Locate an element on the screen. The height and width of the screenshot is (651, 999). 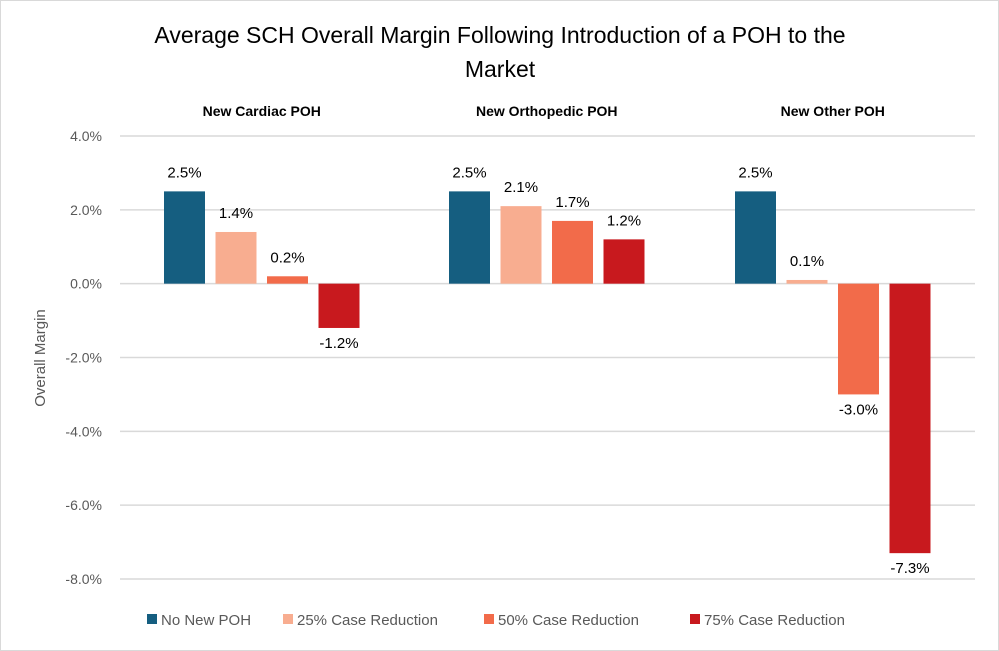
y-tick-label: -8.0% is located at coordinates (83, 579).